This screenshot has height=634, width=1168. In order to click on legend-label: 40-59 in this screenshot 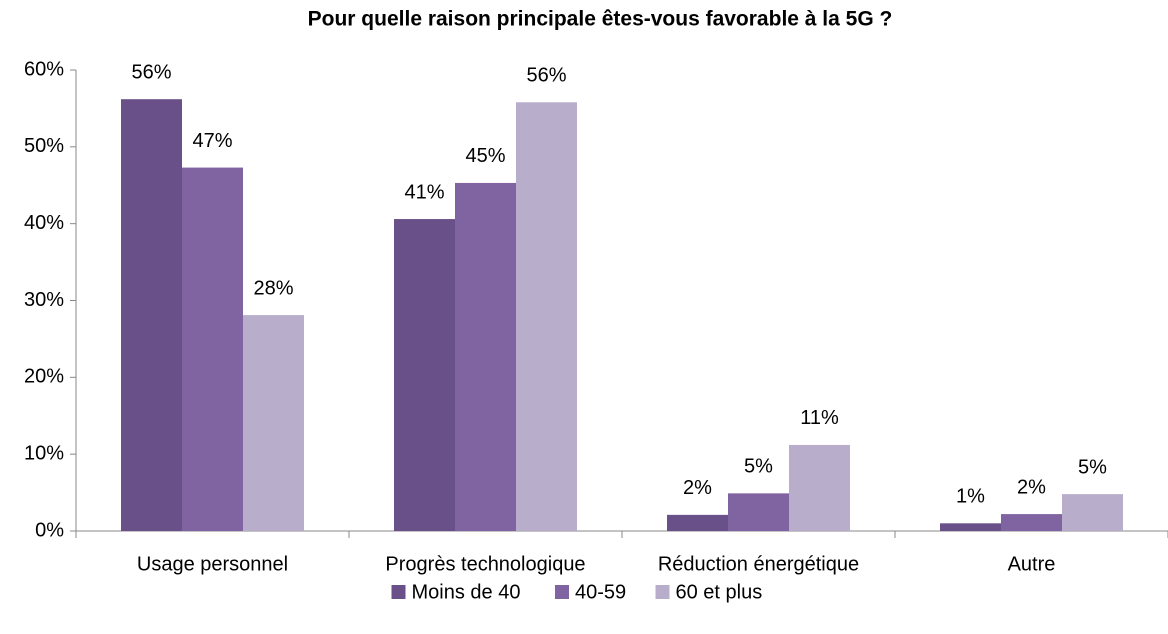, I will do `click(600, 592)`.